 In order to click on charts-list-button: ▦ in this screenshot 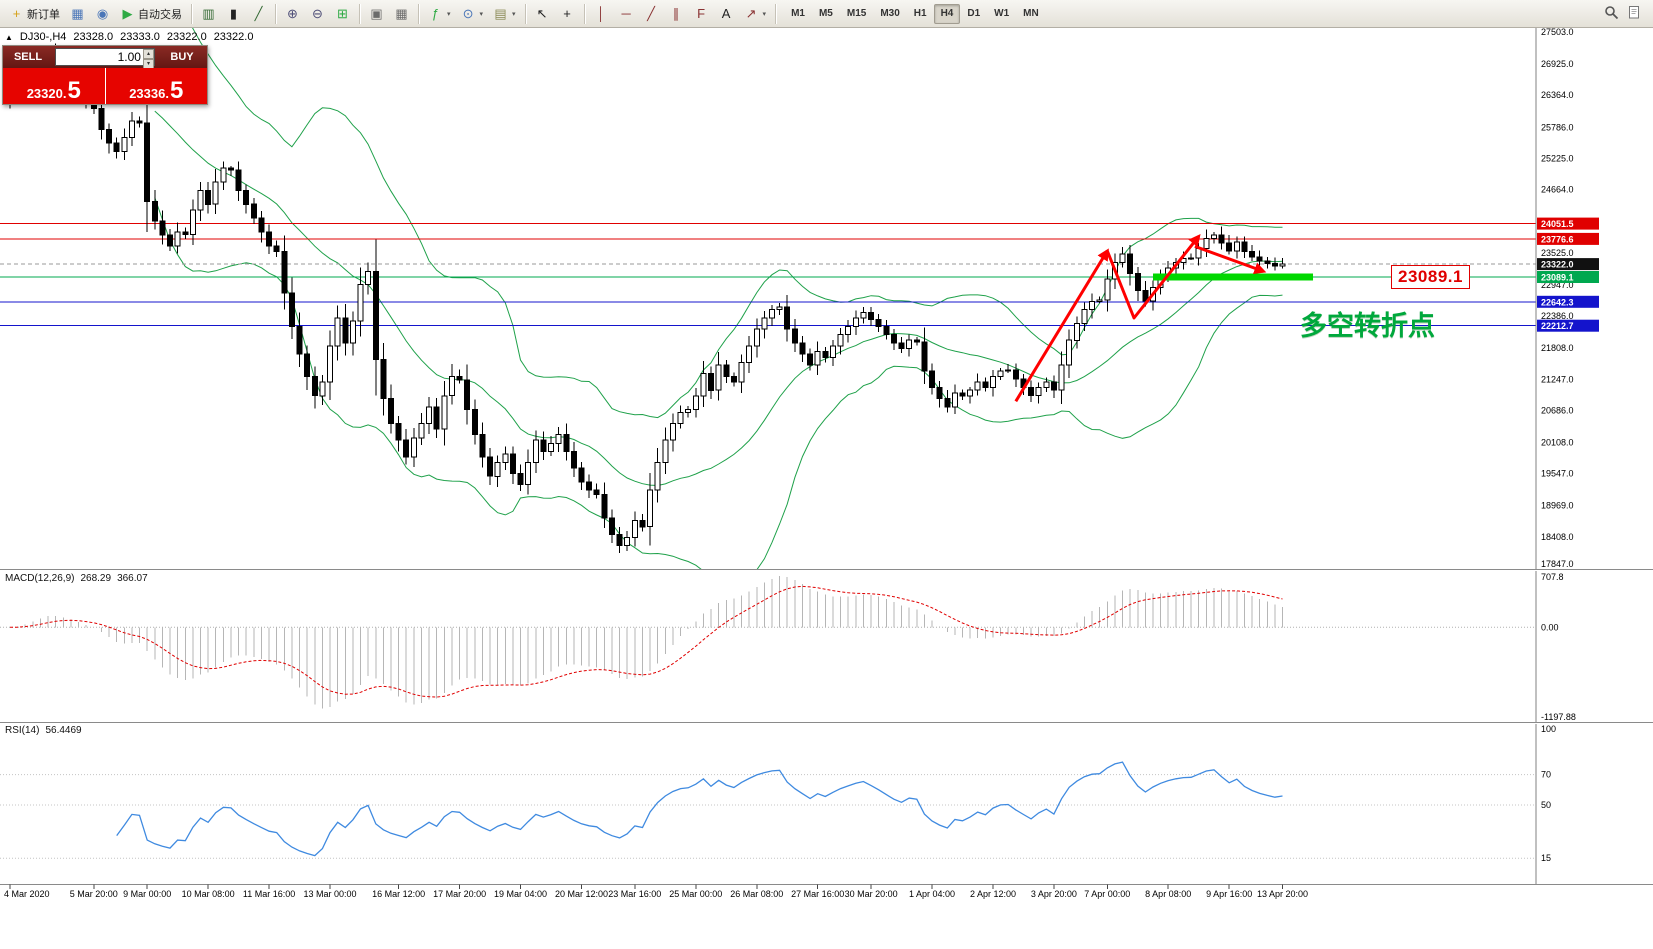, I will do `click(77, 14)`.